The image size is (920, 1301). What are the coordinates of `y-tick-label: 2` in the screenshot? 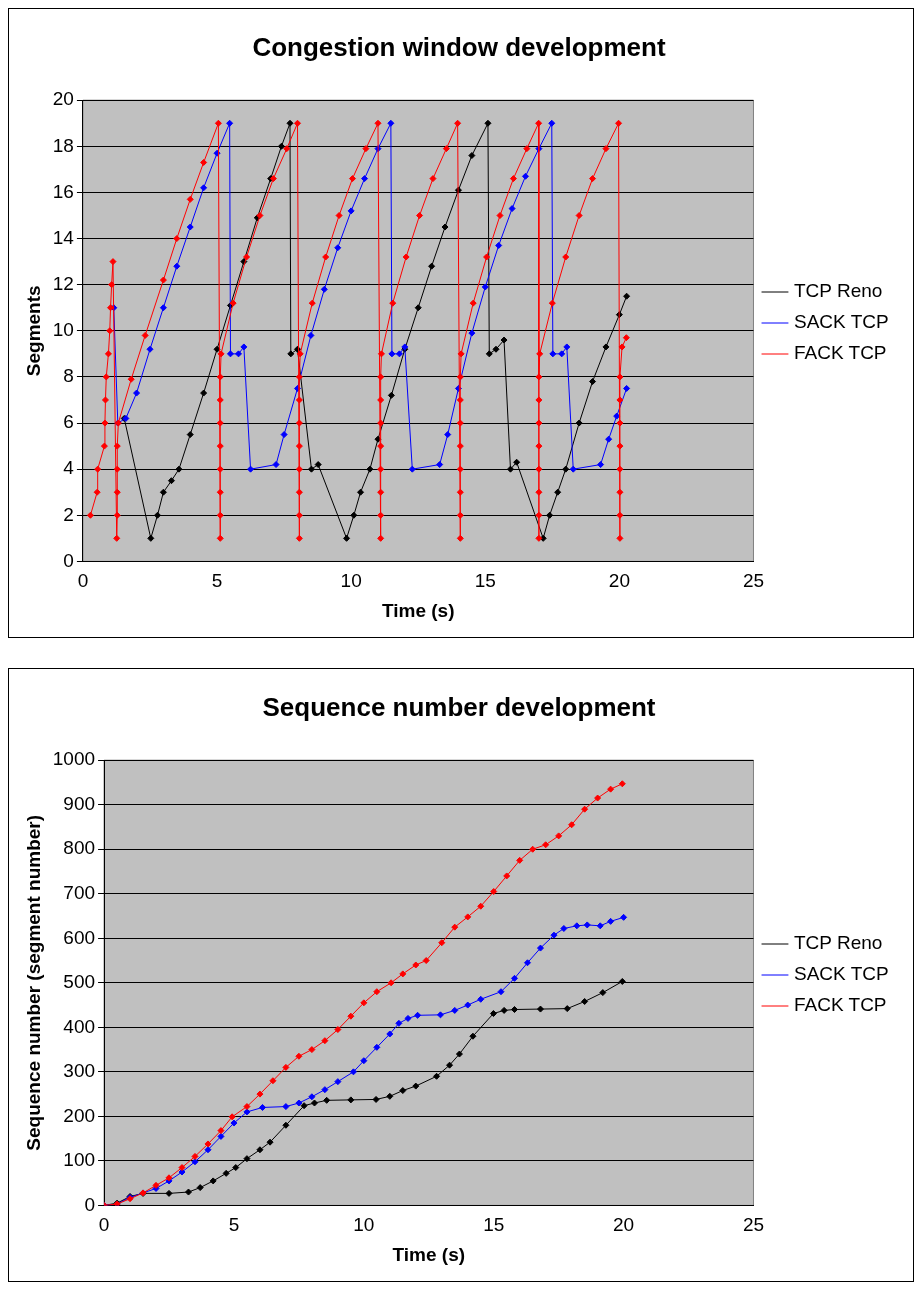 It's located at (68, 514).